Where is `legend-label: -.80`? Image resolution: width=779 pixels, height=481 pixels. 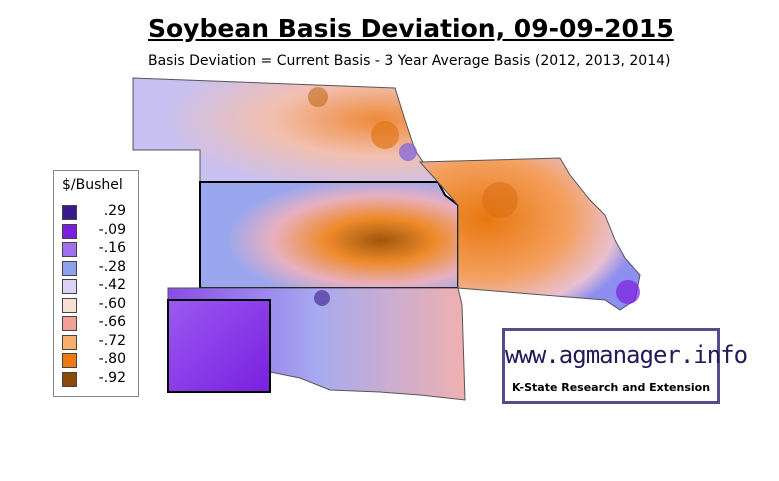
legend-label: -.80 is located at coordinates (112, 359).